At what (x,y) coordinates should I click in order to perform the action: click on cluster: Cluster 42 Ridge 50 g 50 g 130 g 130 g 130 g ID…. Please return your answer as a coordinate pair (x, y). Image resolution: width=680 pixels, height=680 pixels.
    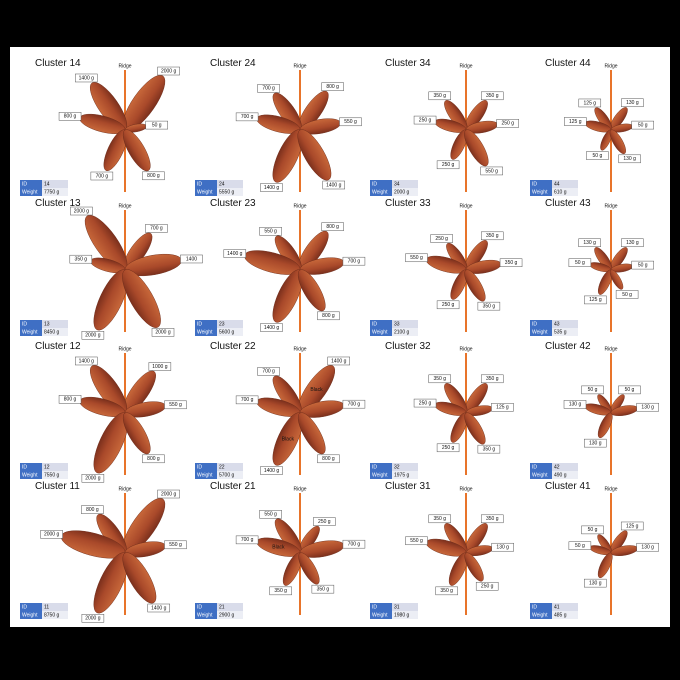
    Looking at the image, I should click on (594, 410).